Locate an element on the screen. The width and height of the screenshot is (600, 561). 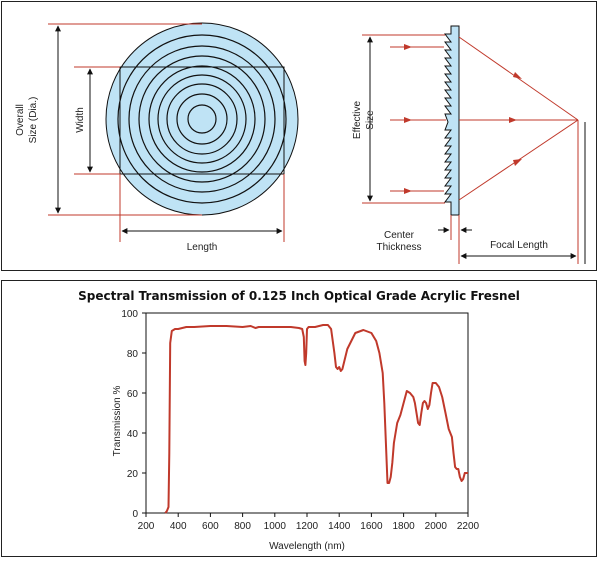
effective-size-extension-lines is located at coordinates (403, 119).